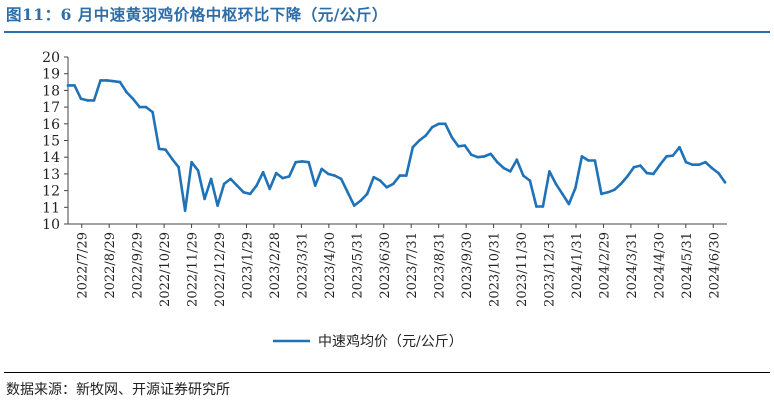 Image resolution: width=774 pixels, height=405 pixels. Describe the element at coordinates (51, 108) in the screenshot. I see `y-tick-label: 17` at that location.